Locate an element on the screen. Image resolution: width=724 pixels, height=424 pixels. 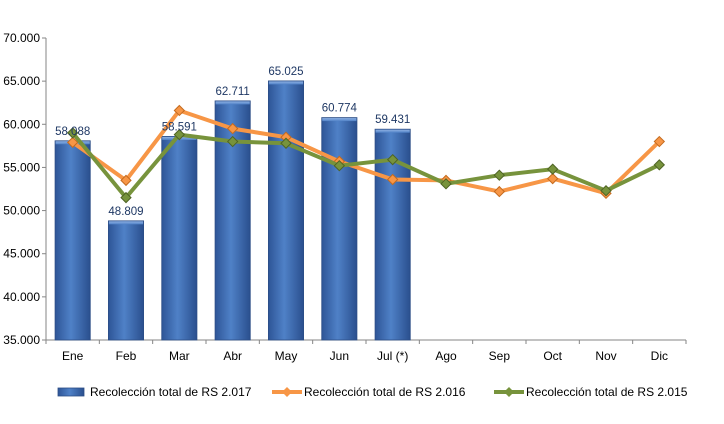
x-tick-label: Jul (*) is located at coordinates (392, 356).